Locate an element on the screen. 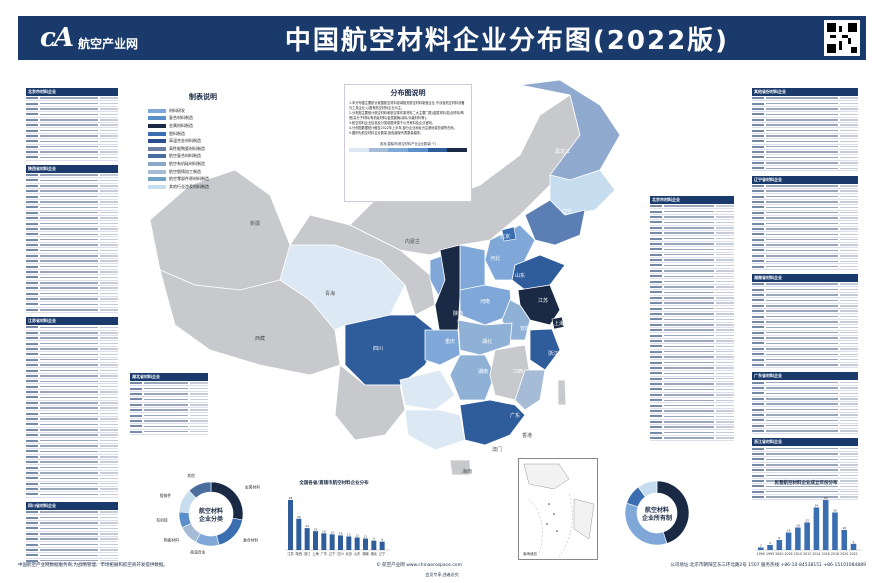 The width and height of the screenshot is (884, 583). logo-mark-icon: cA is located at coordinates (57, 38).